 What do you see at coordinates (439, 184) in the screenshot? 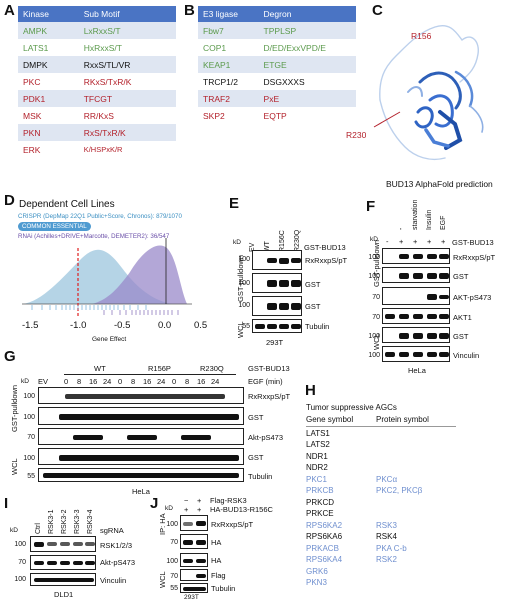
I see `alphafold-caption: BUD13 AlphaFold prediction` at bounding box center [439, 184].